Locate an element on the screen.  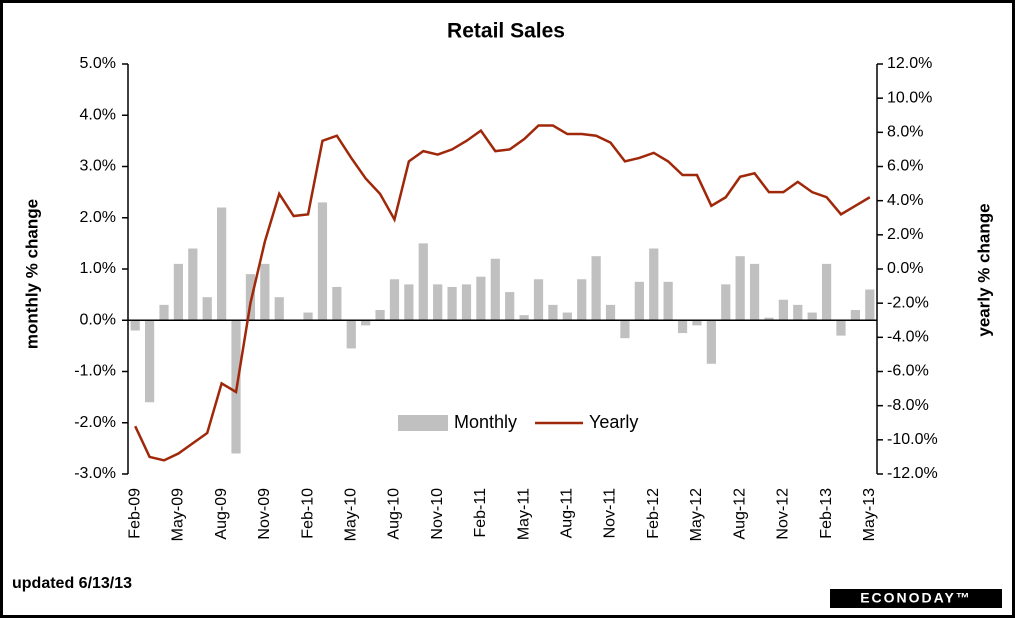
x-tick-label: Nov-12 is located at coordinates (783, 514).